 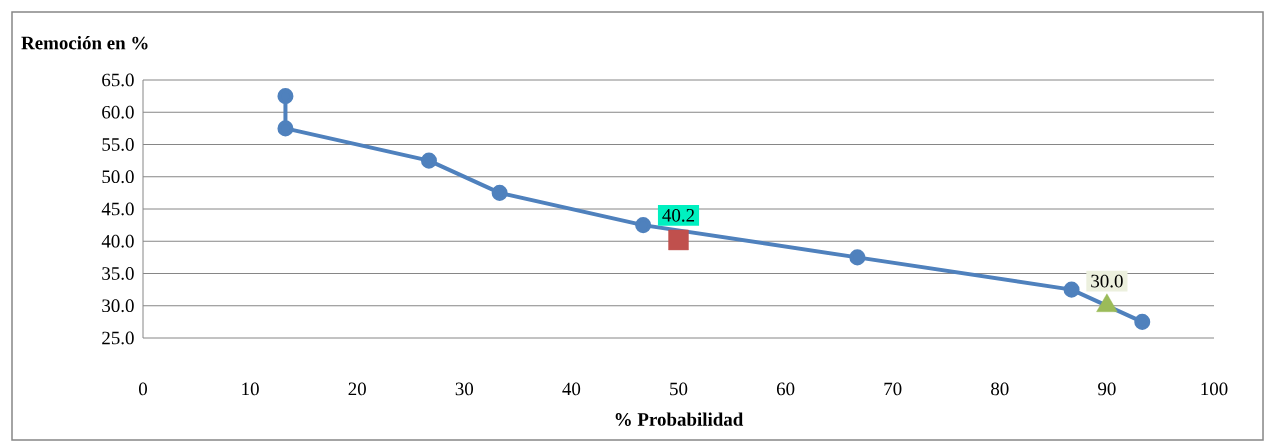 What do you see at coordinates (464, 389) in the screenshot?
I see `x-tick-label: 30` at bounding box center [464, 389].